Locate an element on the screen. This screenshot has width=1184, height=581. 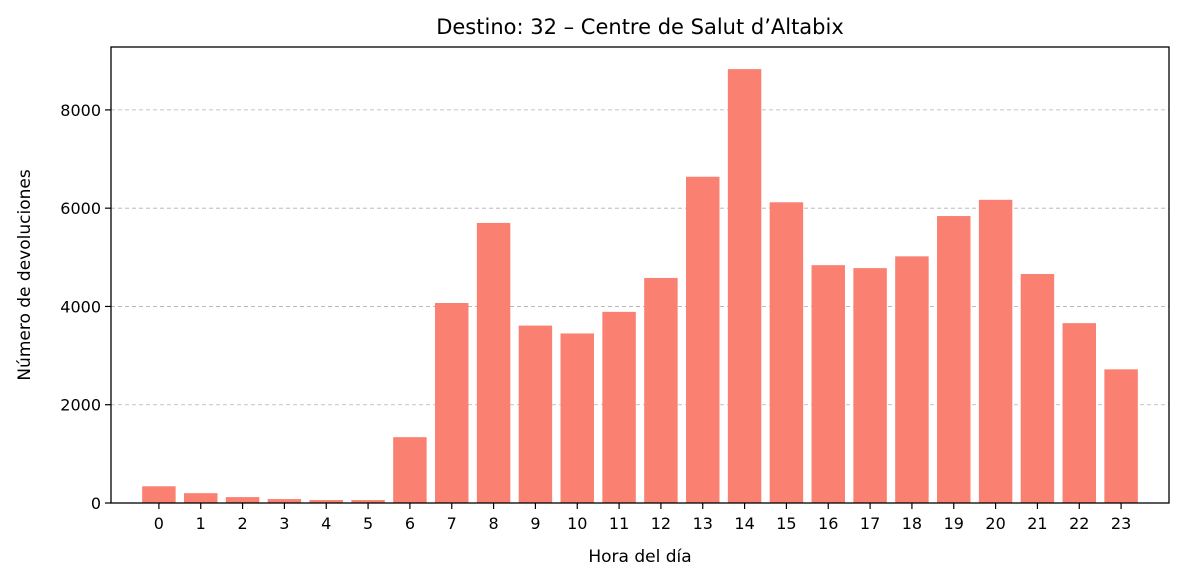
x-tick-label: 15 is located at coordinates (786, 523).